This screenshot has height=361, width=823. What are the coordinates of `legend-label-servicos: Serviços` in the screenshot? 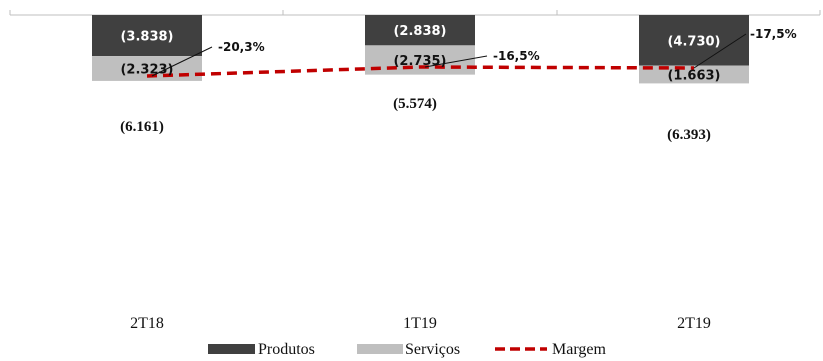 It's located at (432, 349).